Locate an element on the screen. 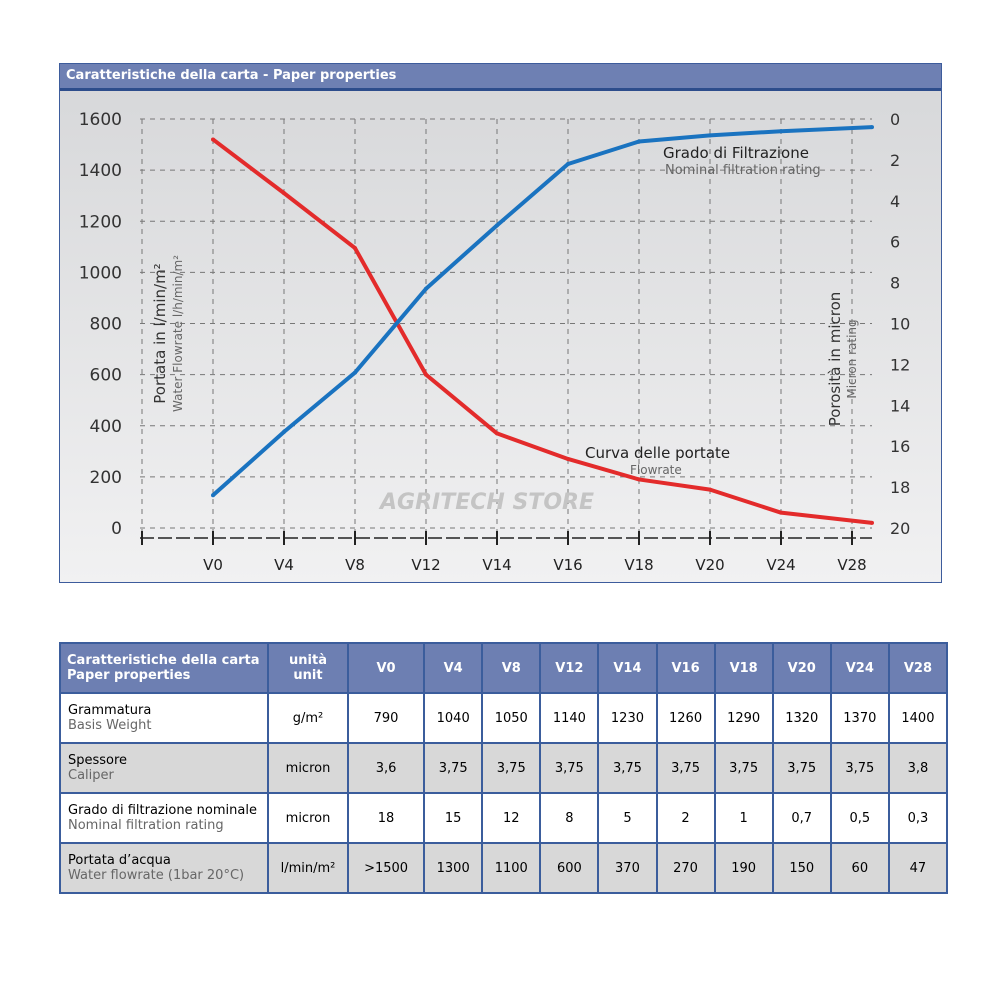 This screenshot has width=1000, height=1000. y2-tick-label: 8 is located at coordinates (895, 283).